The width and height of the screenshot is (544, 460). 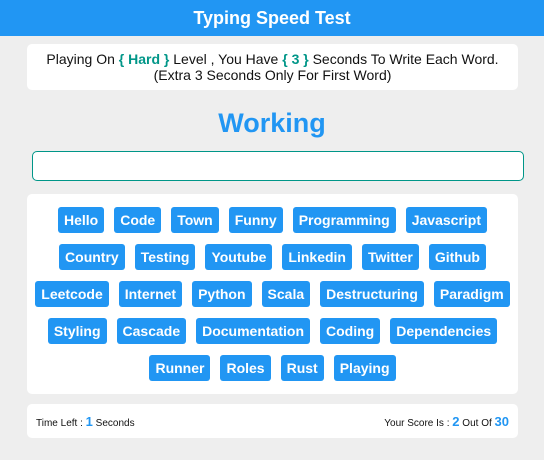 What do you see at coordinates (278, 166) in the screenshot?
I see `typing-input` at bounding box center [278, 166].